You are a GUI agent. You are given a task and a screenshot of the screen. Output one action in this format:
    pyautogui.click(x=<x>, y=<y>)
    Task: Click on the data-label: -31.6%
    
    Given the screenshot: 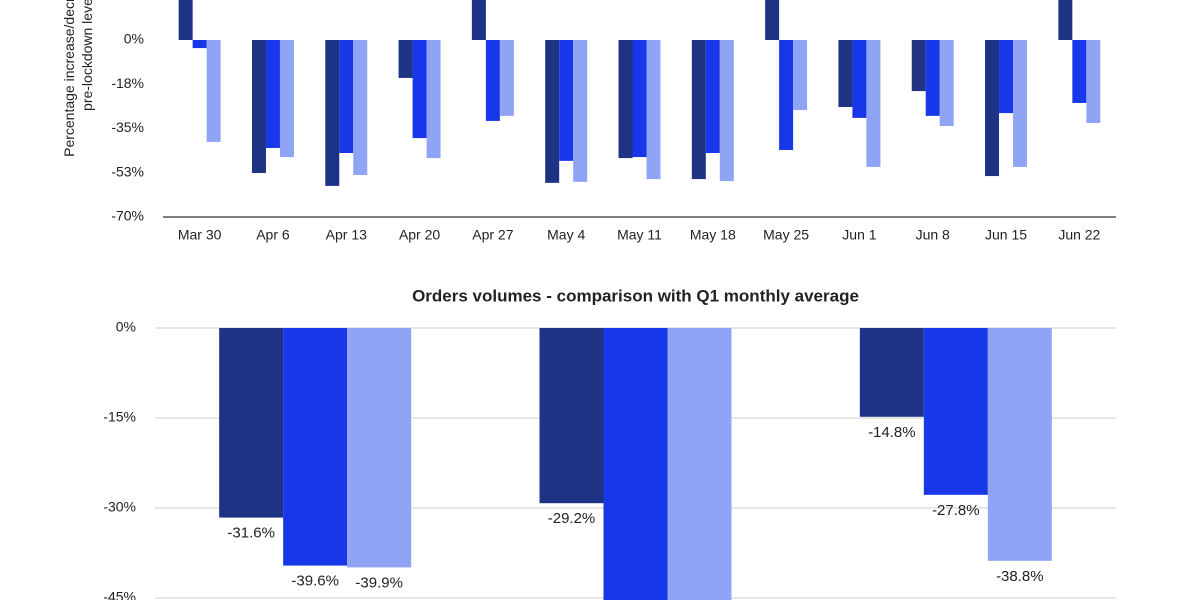 What is the action you would take?
    pyautogui.click(x=251, y=533)
    